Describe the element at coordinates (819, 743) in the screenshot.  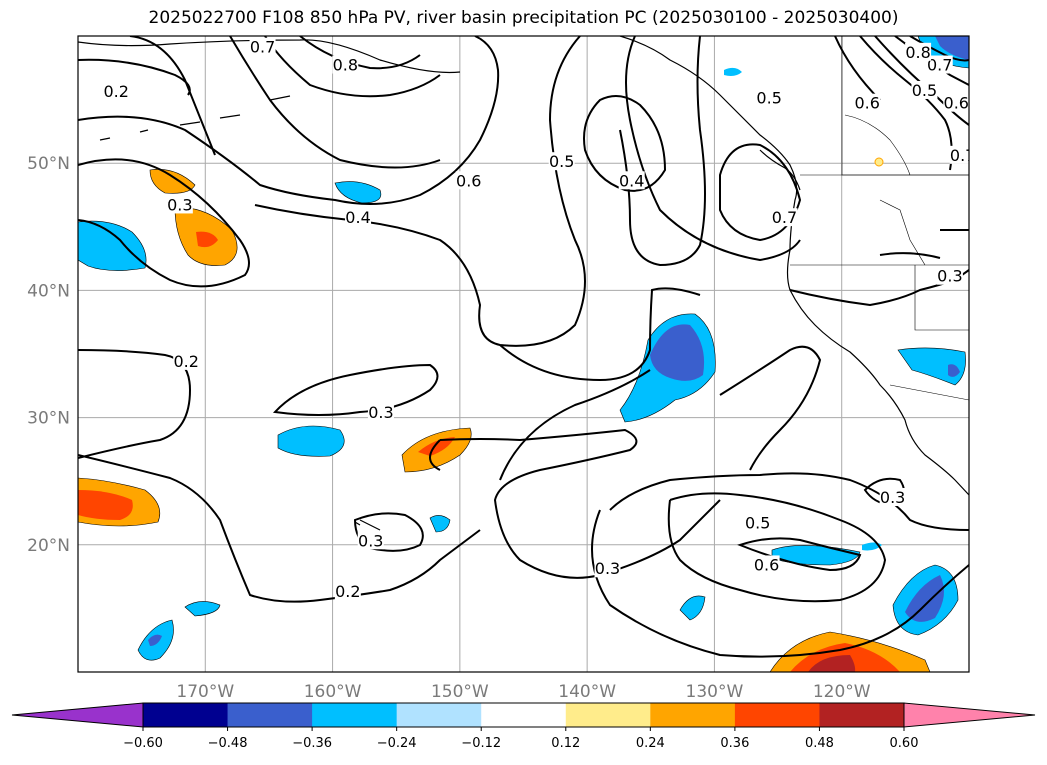
I see `colorbar-tick-label: 0.48` at that location.